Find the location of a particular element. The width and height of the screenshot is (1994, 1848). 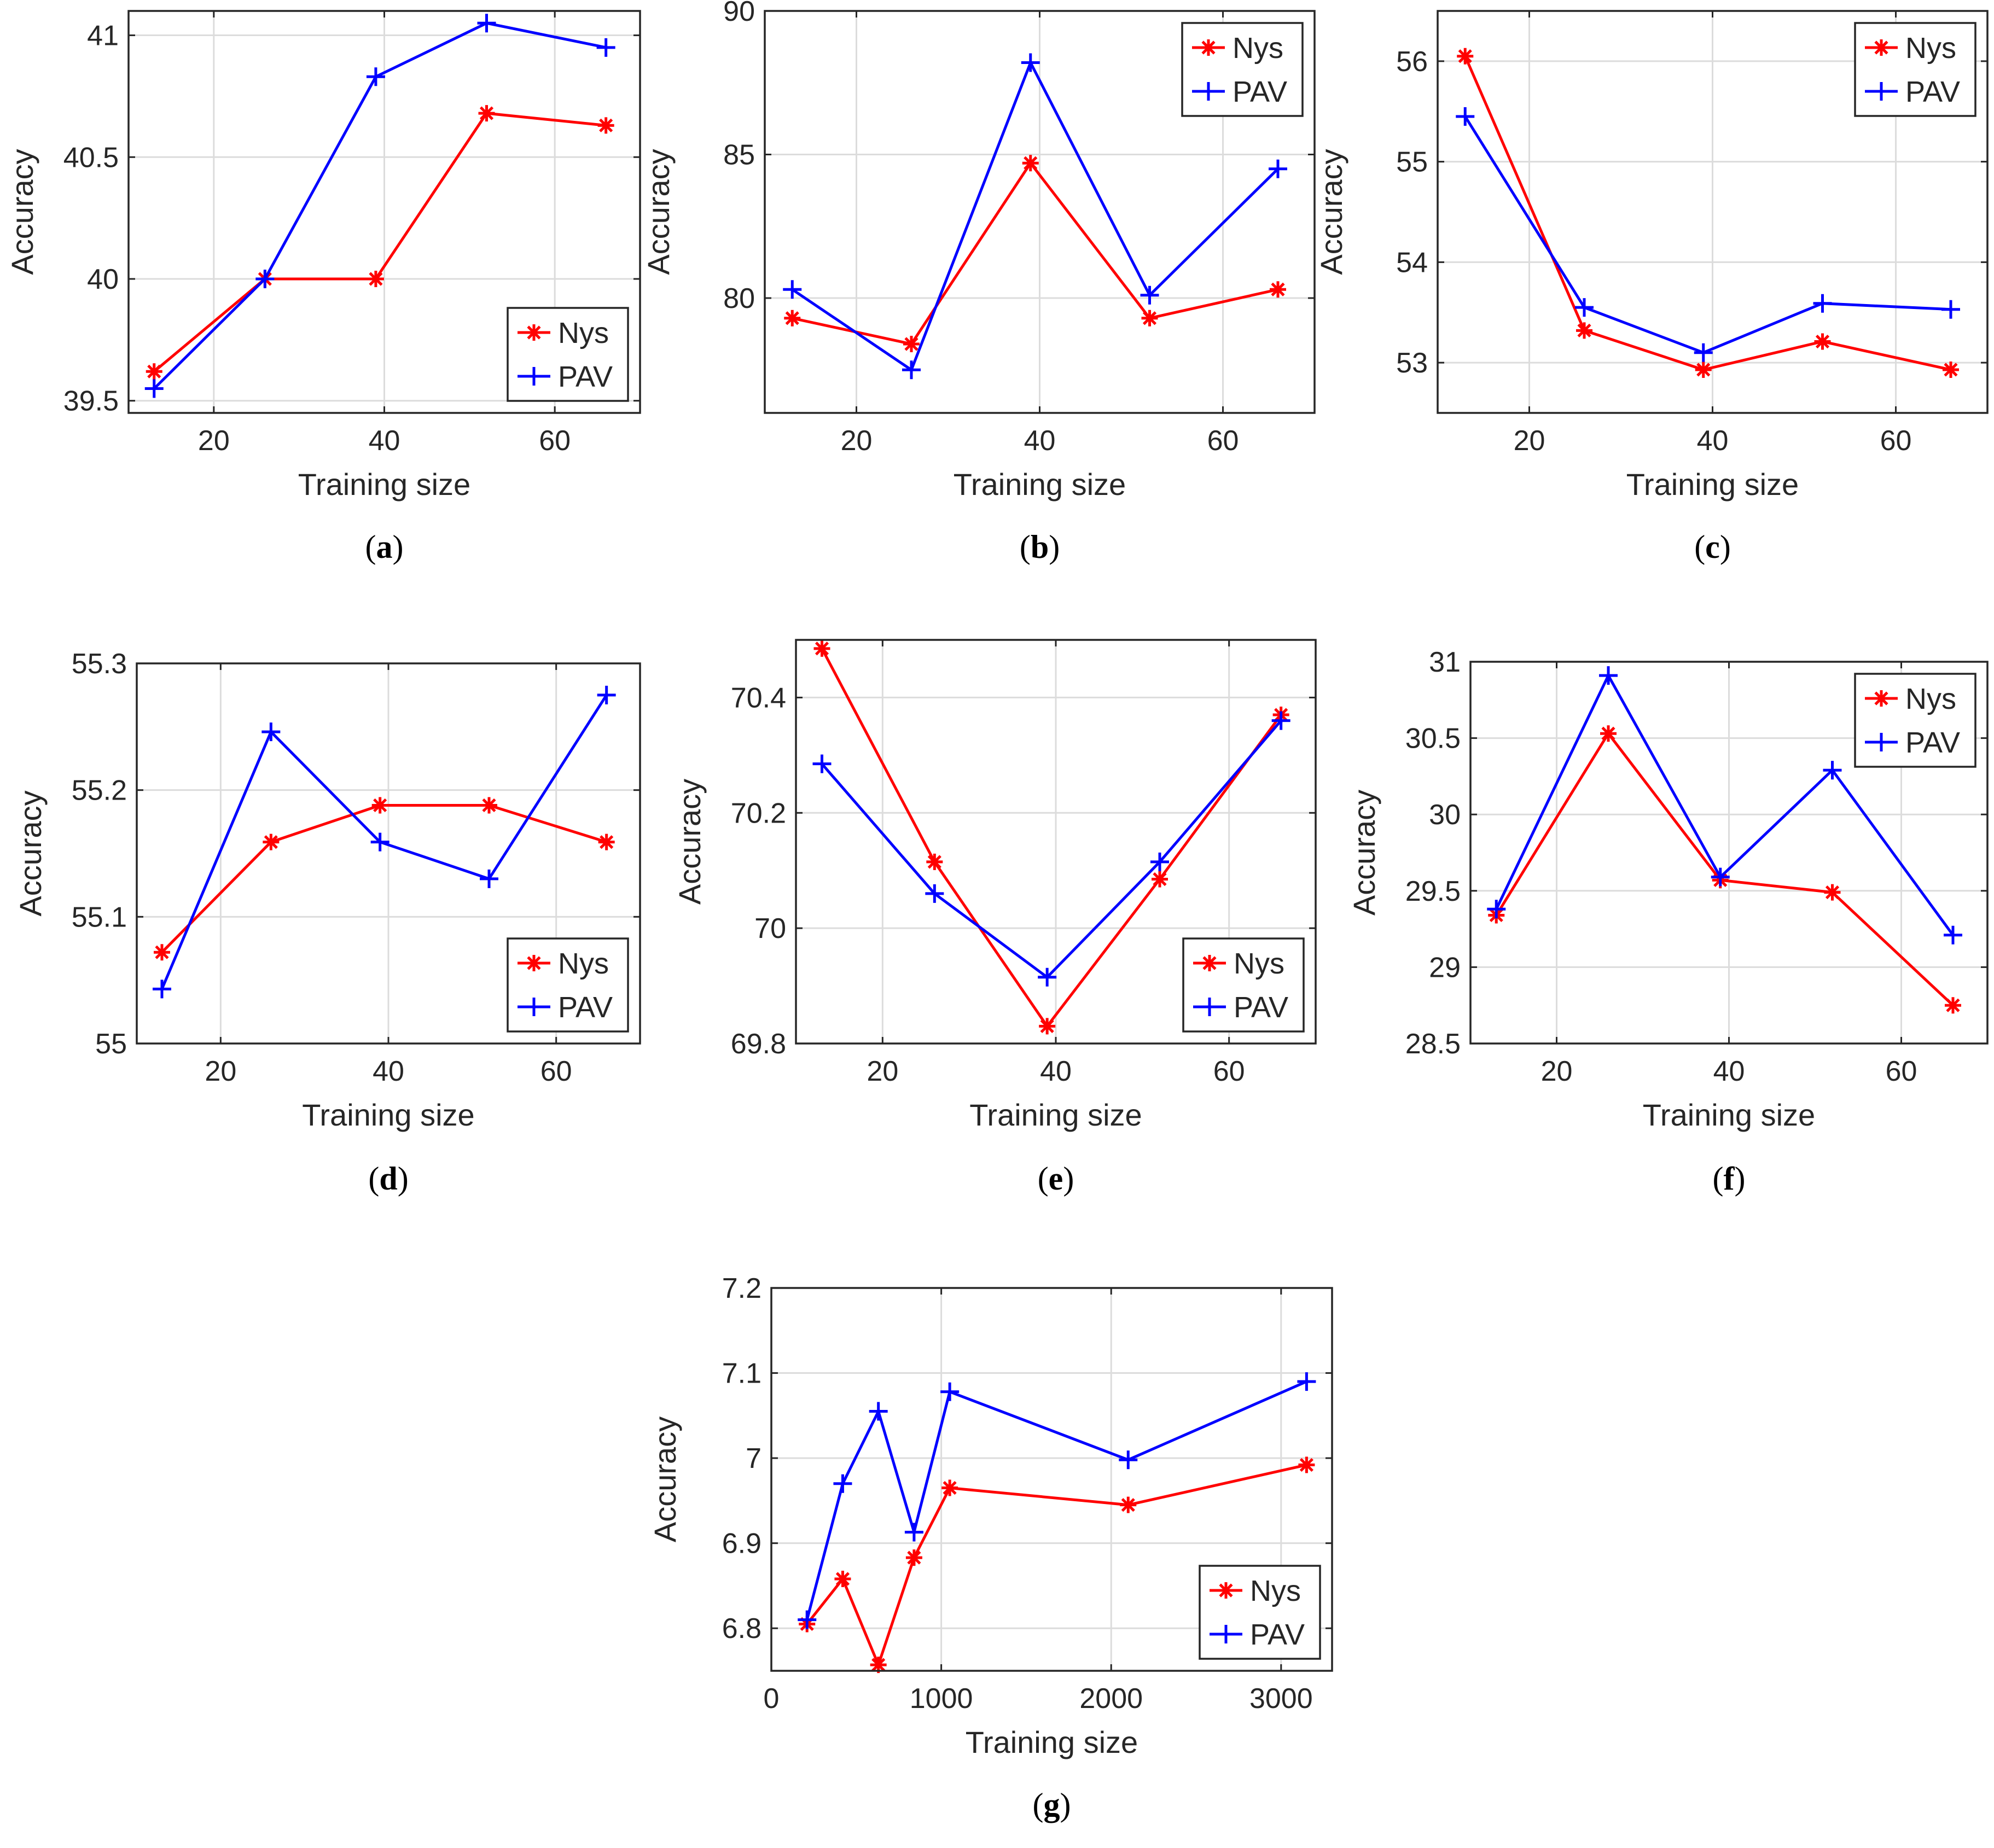

x-tick-label: 1000 is located at coordinates (942, 1699).